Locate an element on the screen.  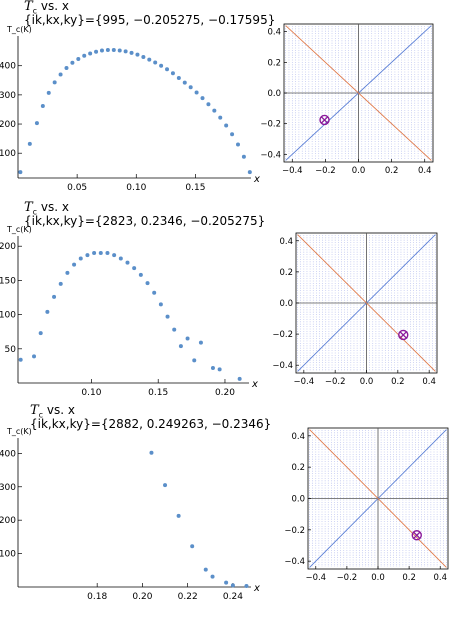
k-y-tick-label-1-3: 0.2 is located at coordinates (274, 63).